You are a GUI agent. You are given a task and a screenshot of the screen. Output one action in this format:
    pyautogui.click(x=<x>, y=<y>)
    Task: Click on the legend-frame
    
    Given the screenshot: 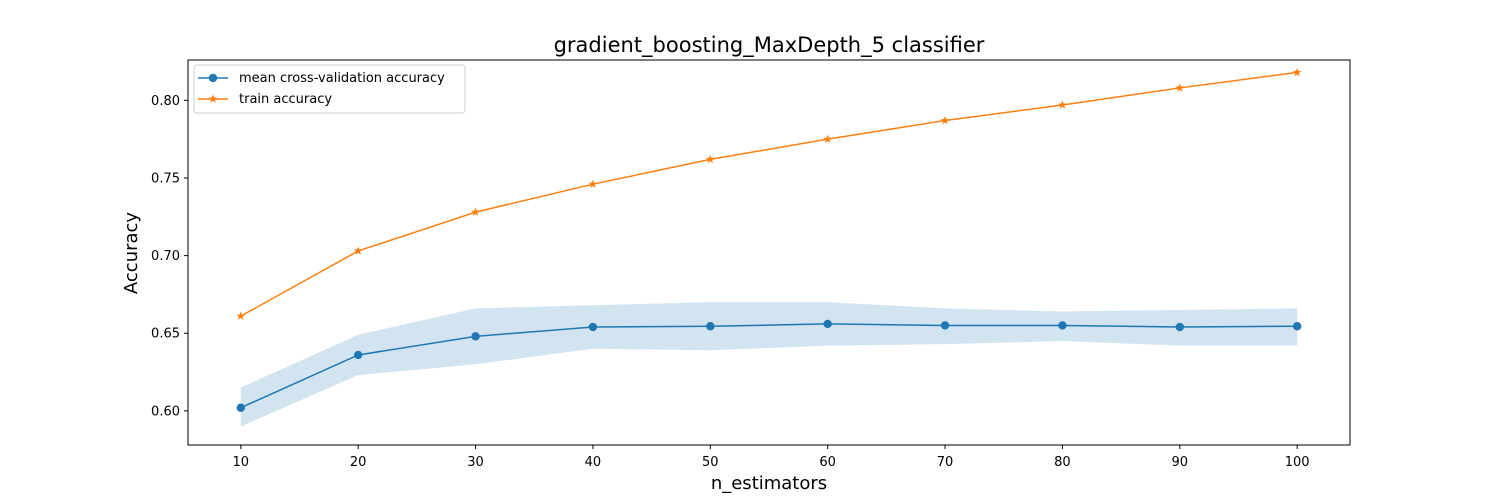 What is the action you would take?
    pyautogui.click(x=329, y=89)
    